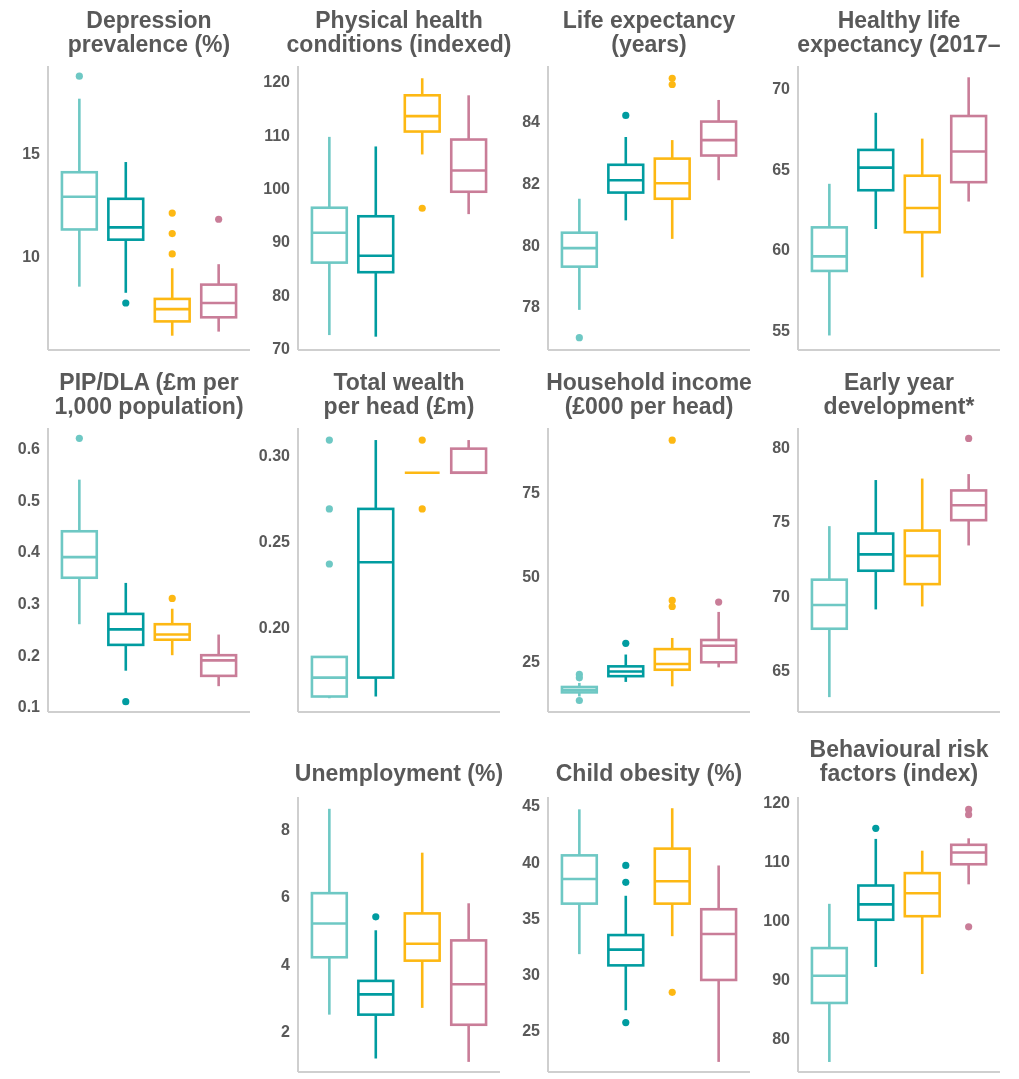 This screenshot has width=1019, height=1079. What do you see at coordinates (399, 32) in the screenshot?
I see `chart-title: Physical health conditions (indexed)` at bounding box center [399, 32].